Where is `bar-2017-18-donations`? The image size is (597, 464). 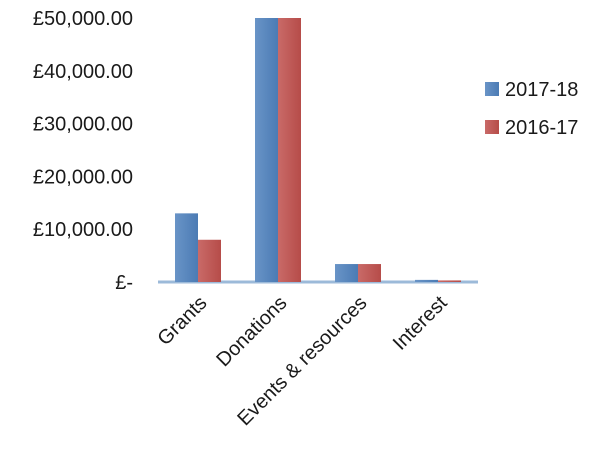
bar-2017-18-donations is located at coordinates (266, 150).